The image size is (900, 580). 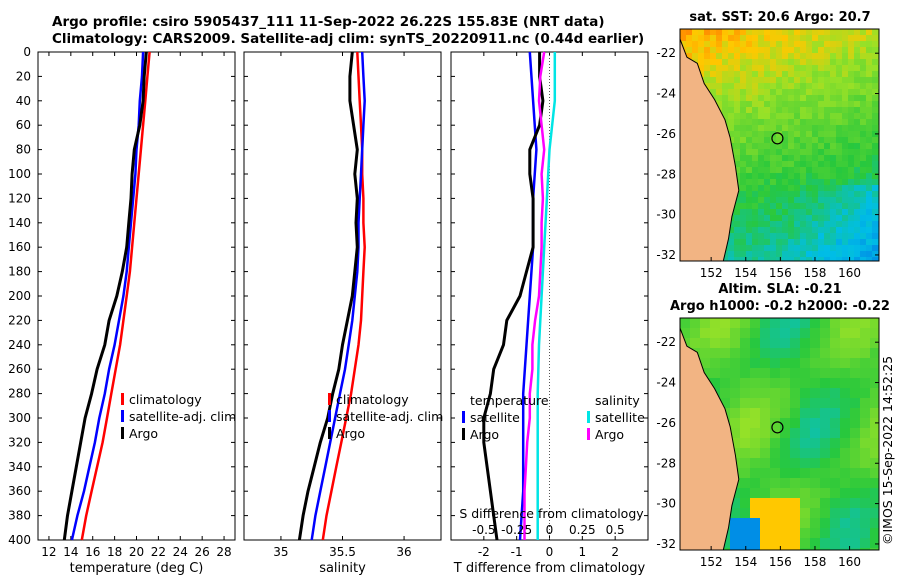 I want to click on legend-swatch, so click(x=122, y=433).